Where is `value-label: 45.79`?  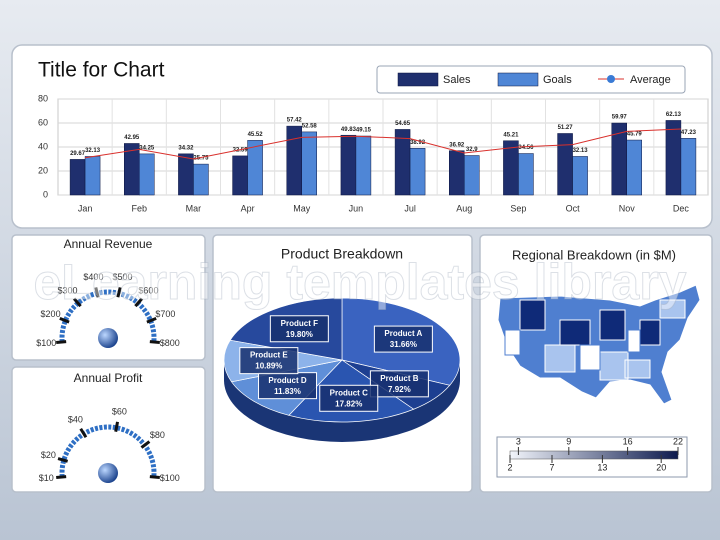 value-label: 45.79 is located at coordinates (635, 135).